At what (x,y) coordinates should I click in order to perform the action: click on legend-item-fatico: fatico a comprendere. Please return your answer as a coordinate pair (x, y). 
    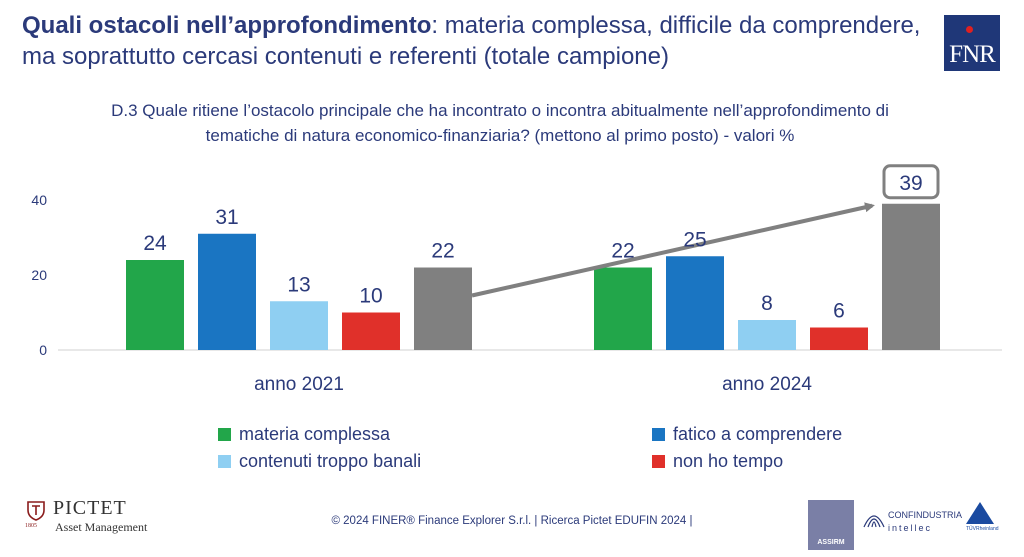
    Looking at the image, I should click on (747, 434).